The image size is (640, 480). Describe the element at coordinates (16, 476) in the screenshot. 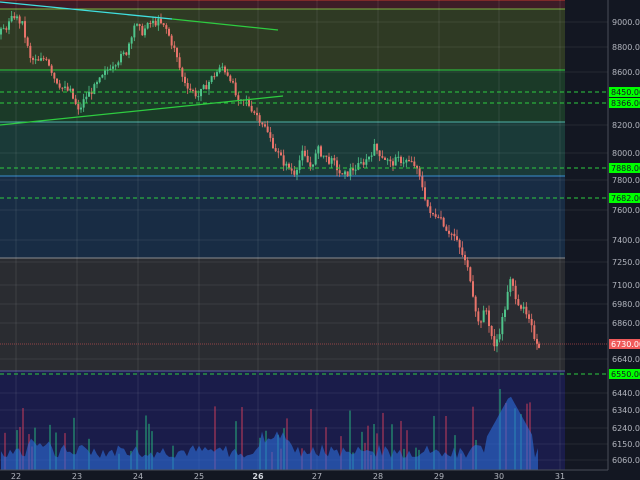

I see `time-axis-label: 22` at that location.